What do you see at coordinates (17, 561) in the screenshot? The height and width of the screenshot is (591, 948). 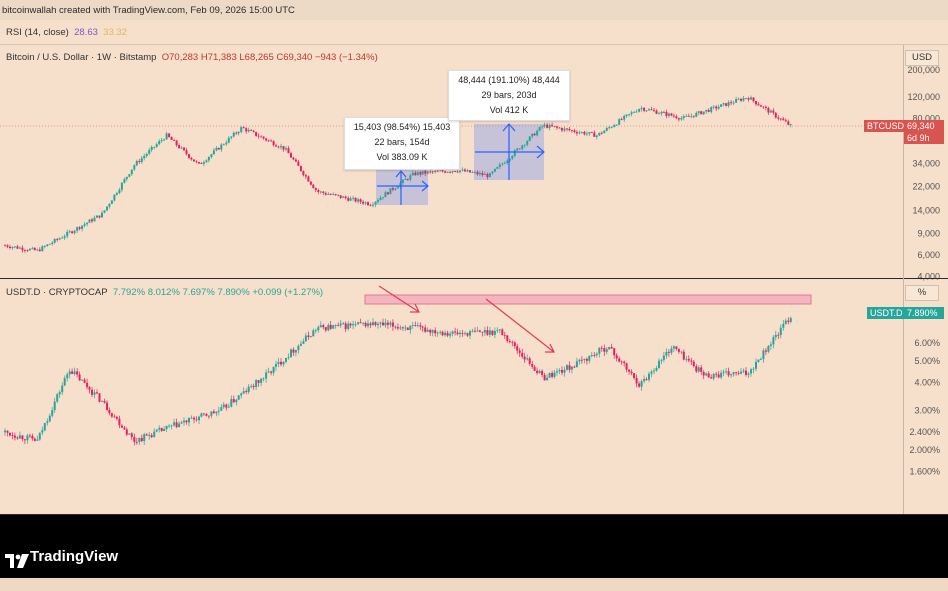 I see `tradingview-logo-icon` at bounding box center [17, 561].